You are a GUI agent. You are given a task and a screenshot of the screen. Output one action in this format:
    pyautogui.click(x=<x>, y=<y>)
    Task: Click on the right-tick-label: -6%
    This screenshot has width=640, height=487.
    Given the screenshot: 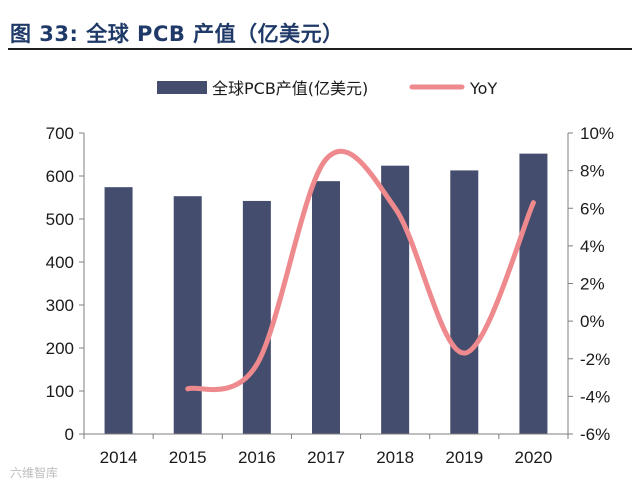 What is the action you would take?
    pyautogui.click(x=595, y=434)
    